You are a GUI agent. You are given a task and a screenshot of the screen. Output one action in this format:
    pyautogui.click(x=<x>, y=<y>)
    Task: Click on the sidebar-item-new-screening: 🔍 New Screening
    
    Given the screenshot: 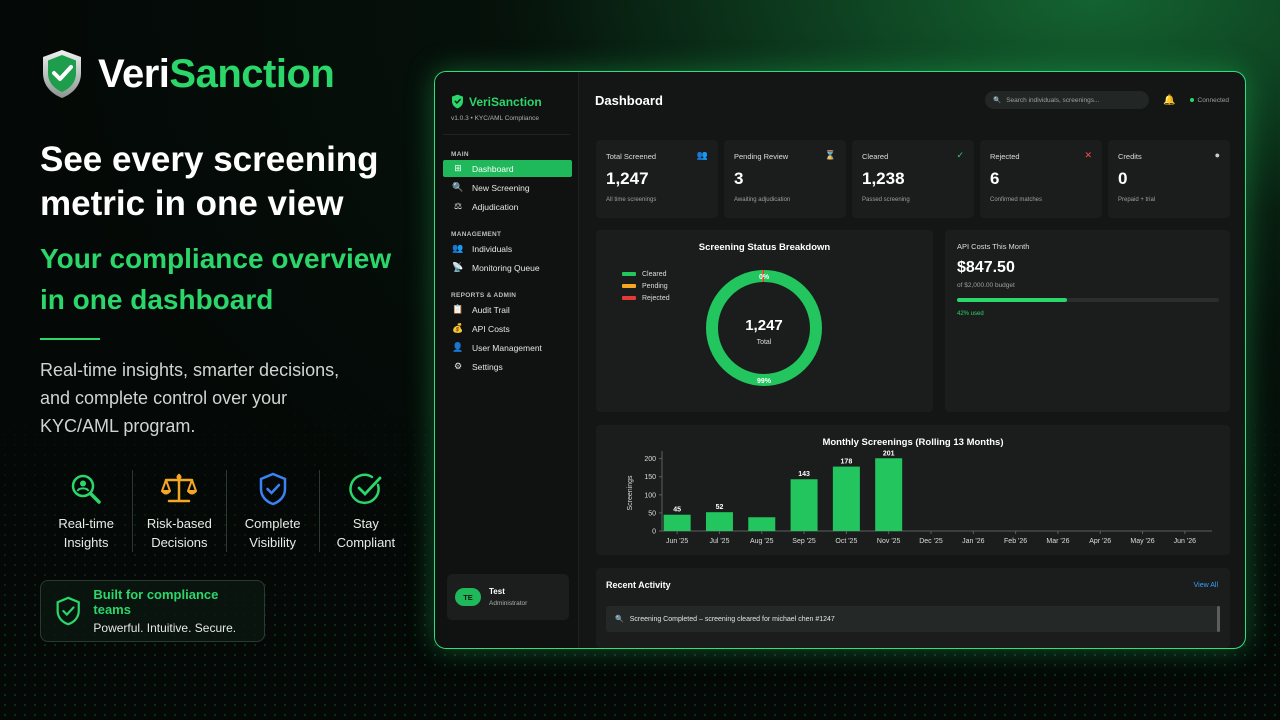 What is the action you would take?
    pyautogui.click(x=507, y=187)
    